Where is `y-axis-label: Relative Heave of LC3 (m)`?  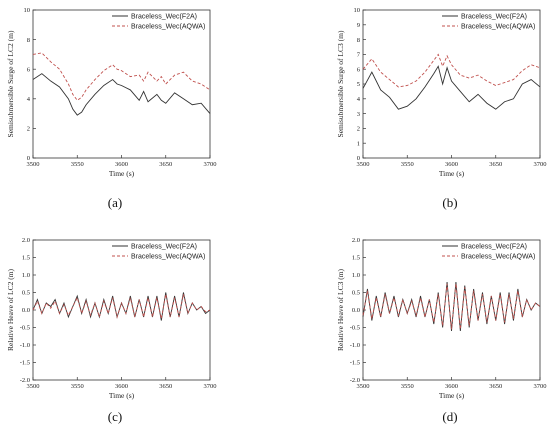
y-axis-label: Relative Heave of LC3 (m) is located at coordinates (340, 309).